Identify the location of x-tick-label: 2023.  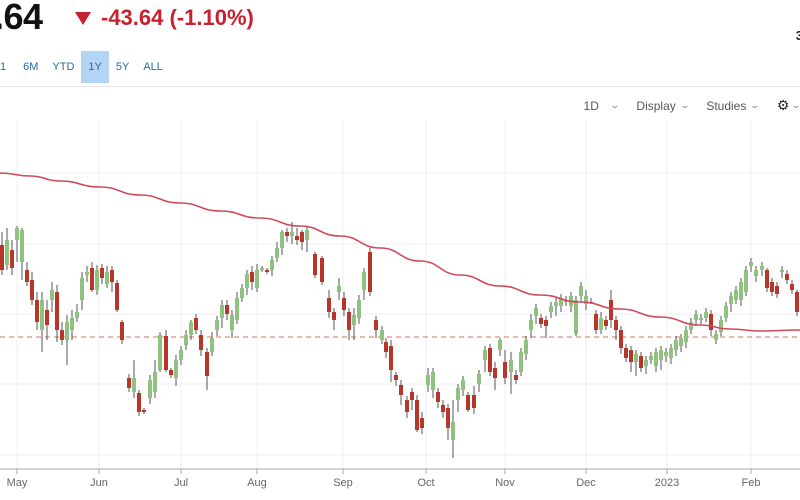
(667, 483).